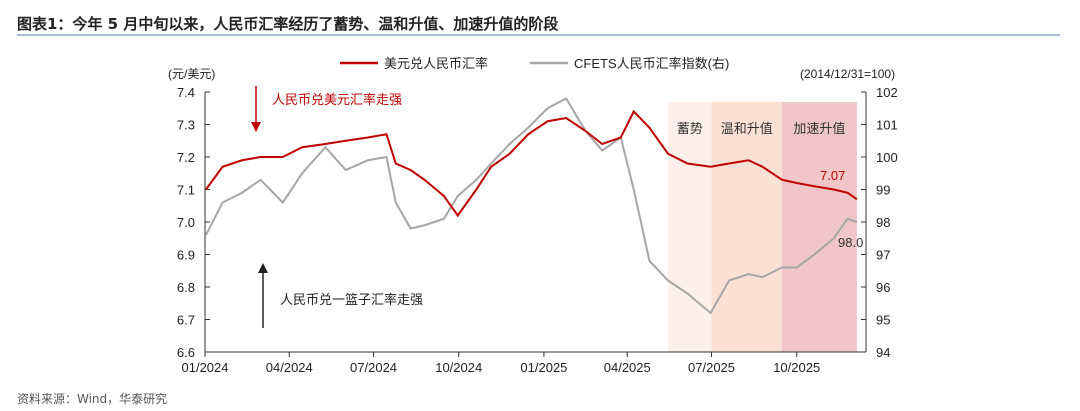 The height and width of the screenshot is (411, 1080). I want to click on y-tick-label-left: 7.4, so click(186, 92).